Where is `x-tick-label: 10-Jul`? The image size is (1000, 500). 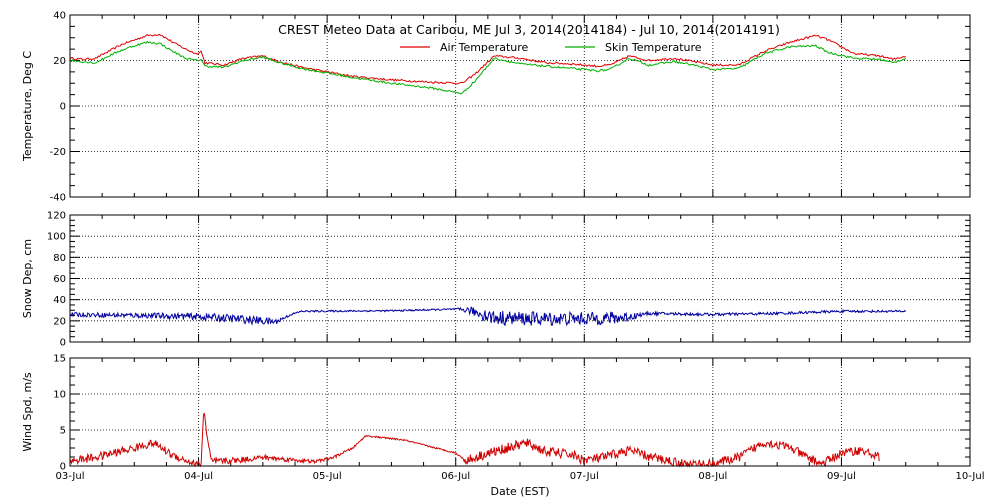
x-tick-label: 10-Jul is located at coordinates (970, 476).